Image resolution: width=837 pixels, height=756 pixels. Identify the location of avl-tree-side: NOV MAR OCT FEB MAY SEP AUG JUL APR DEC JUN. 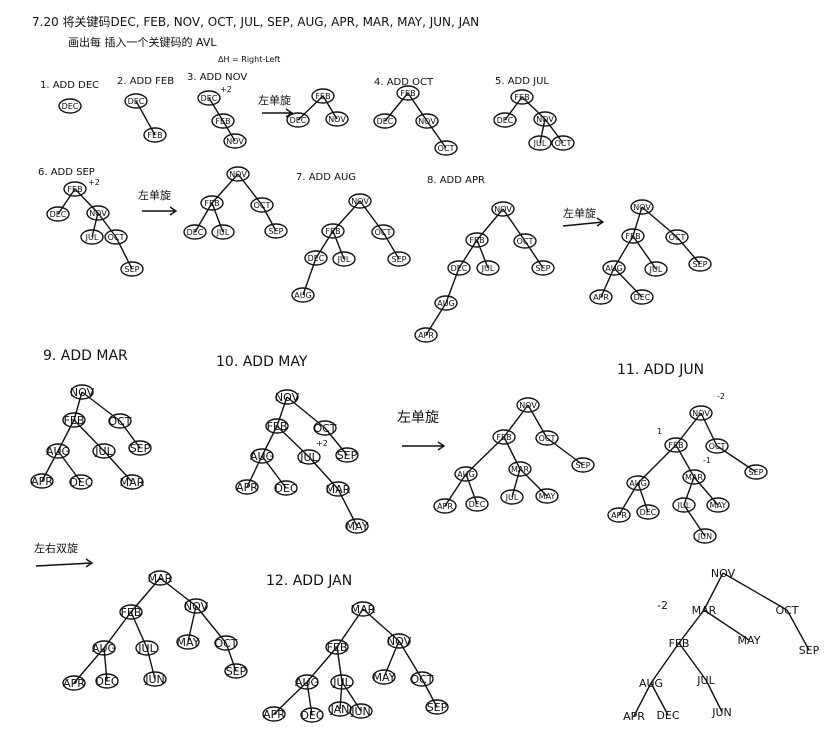
(721, 645).